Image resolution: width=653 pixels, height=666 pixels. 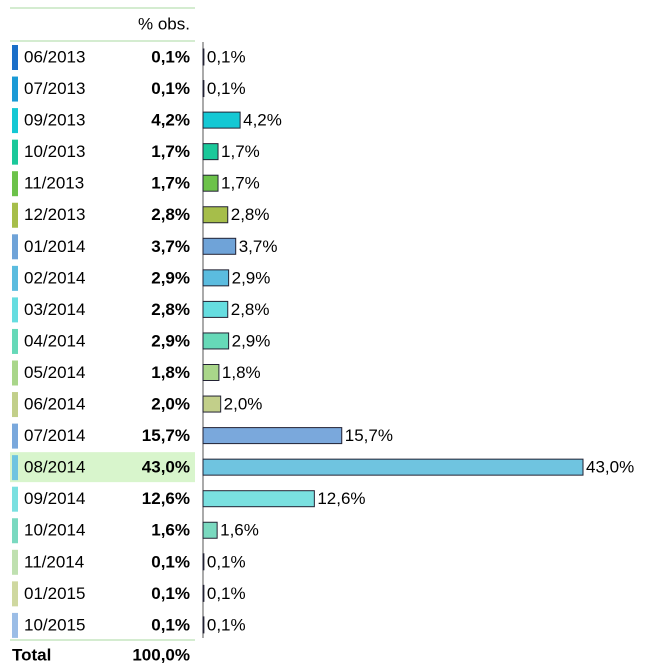 I want to click on bar-label: 3,7%, so click(x=258, y=246).